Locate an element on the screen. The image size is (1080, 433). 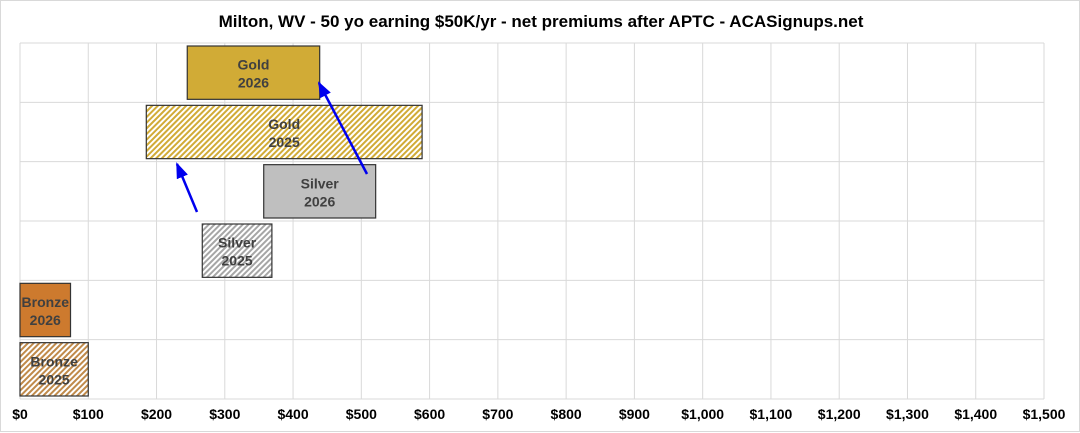
x-tick-label: $300 is located at coordinates (224, 414).